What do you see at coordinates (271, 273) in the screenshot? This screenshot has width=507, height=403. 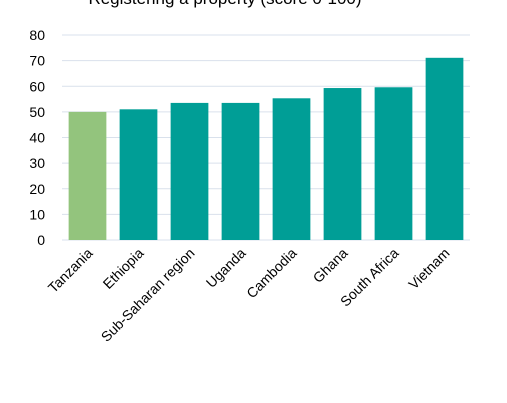 I see `x-tick-label: Cambodia` at bounding box center [271, 273].